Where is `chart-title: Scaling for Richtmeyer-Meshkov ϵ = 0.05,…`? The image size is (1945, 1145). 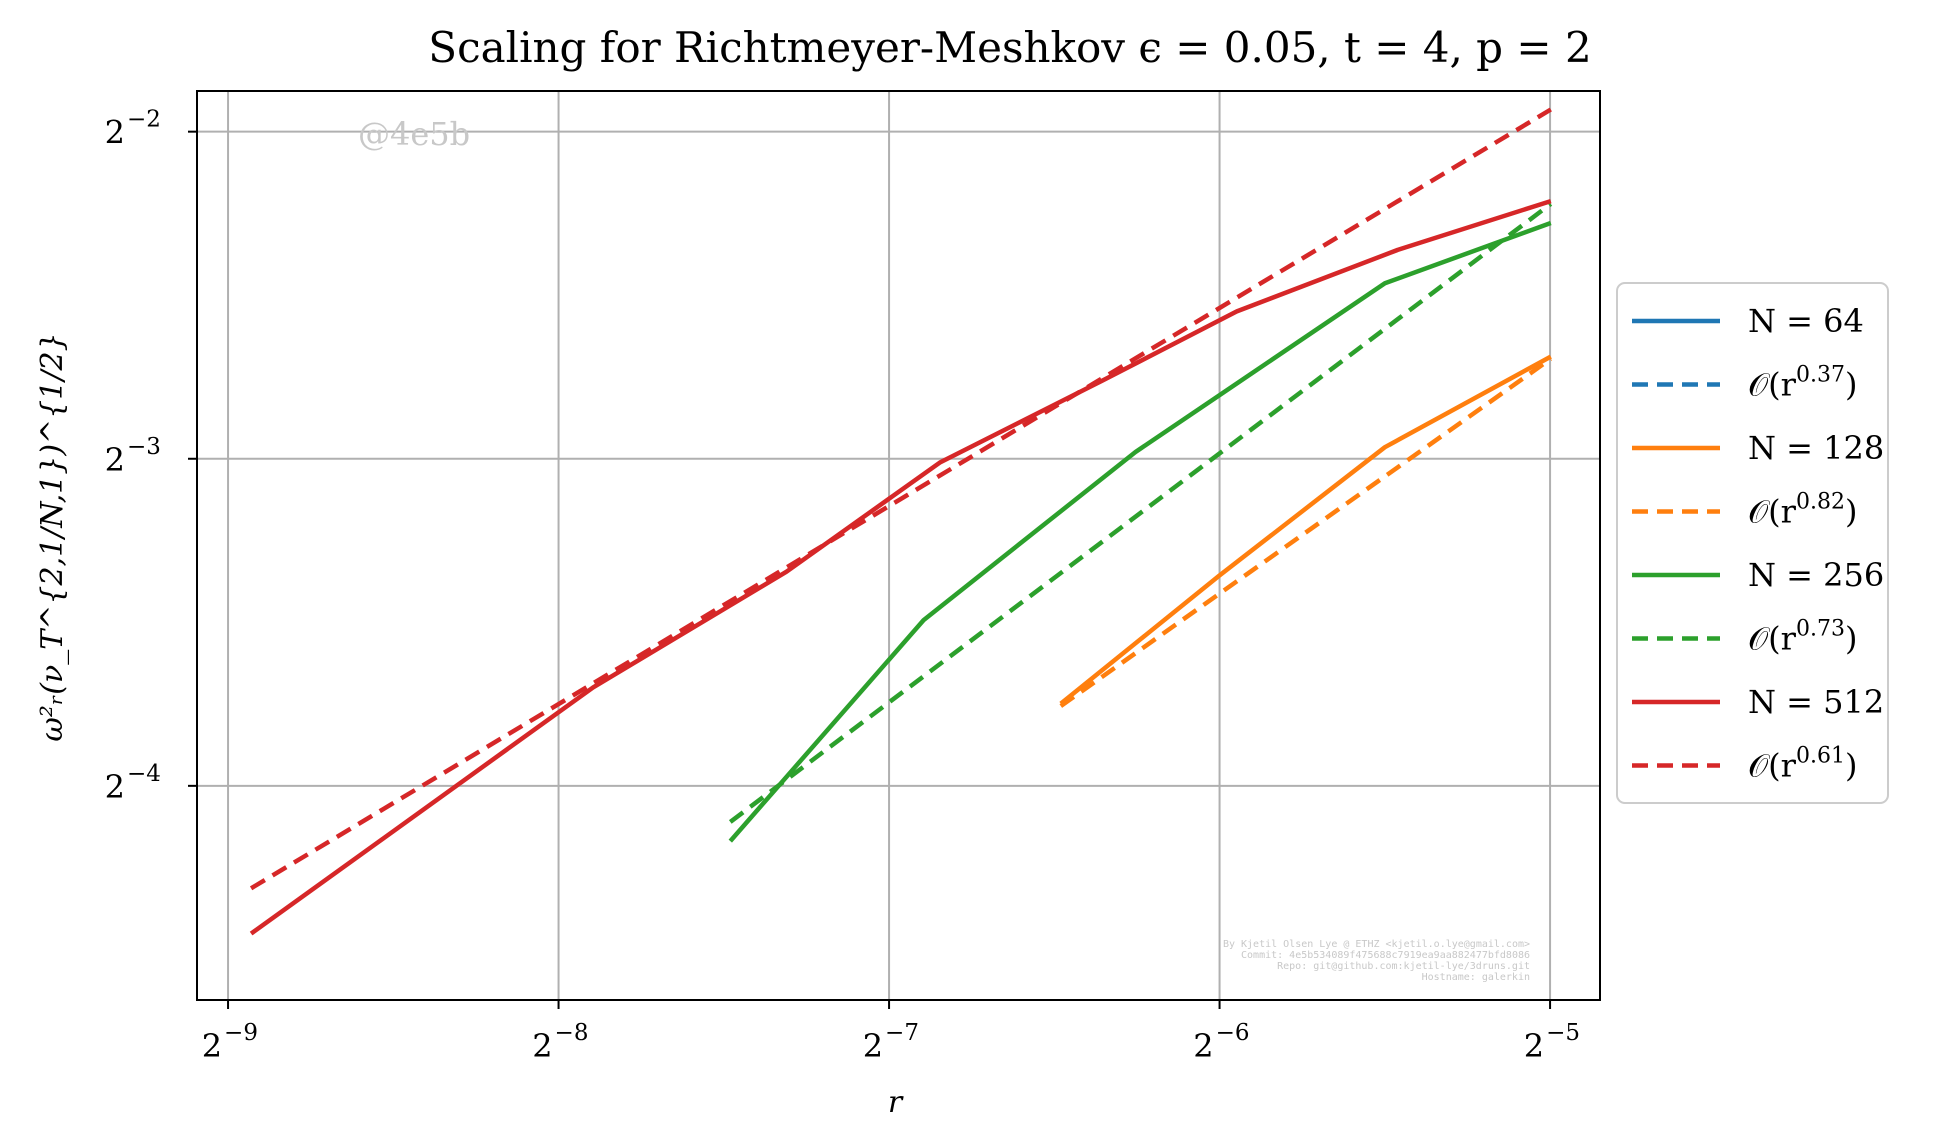 chart-title: Scaling for Richtmeyer-Meshkov ϵ = 0.05,… is located at coordinates (1009, 47).